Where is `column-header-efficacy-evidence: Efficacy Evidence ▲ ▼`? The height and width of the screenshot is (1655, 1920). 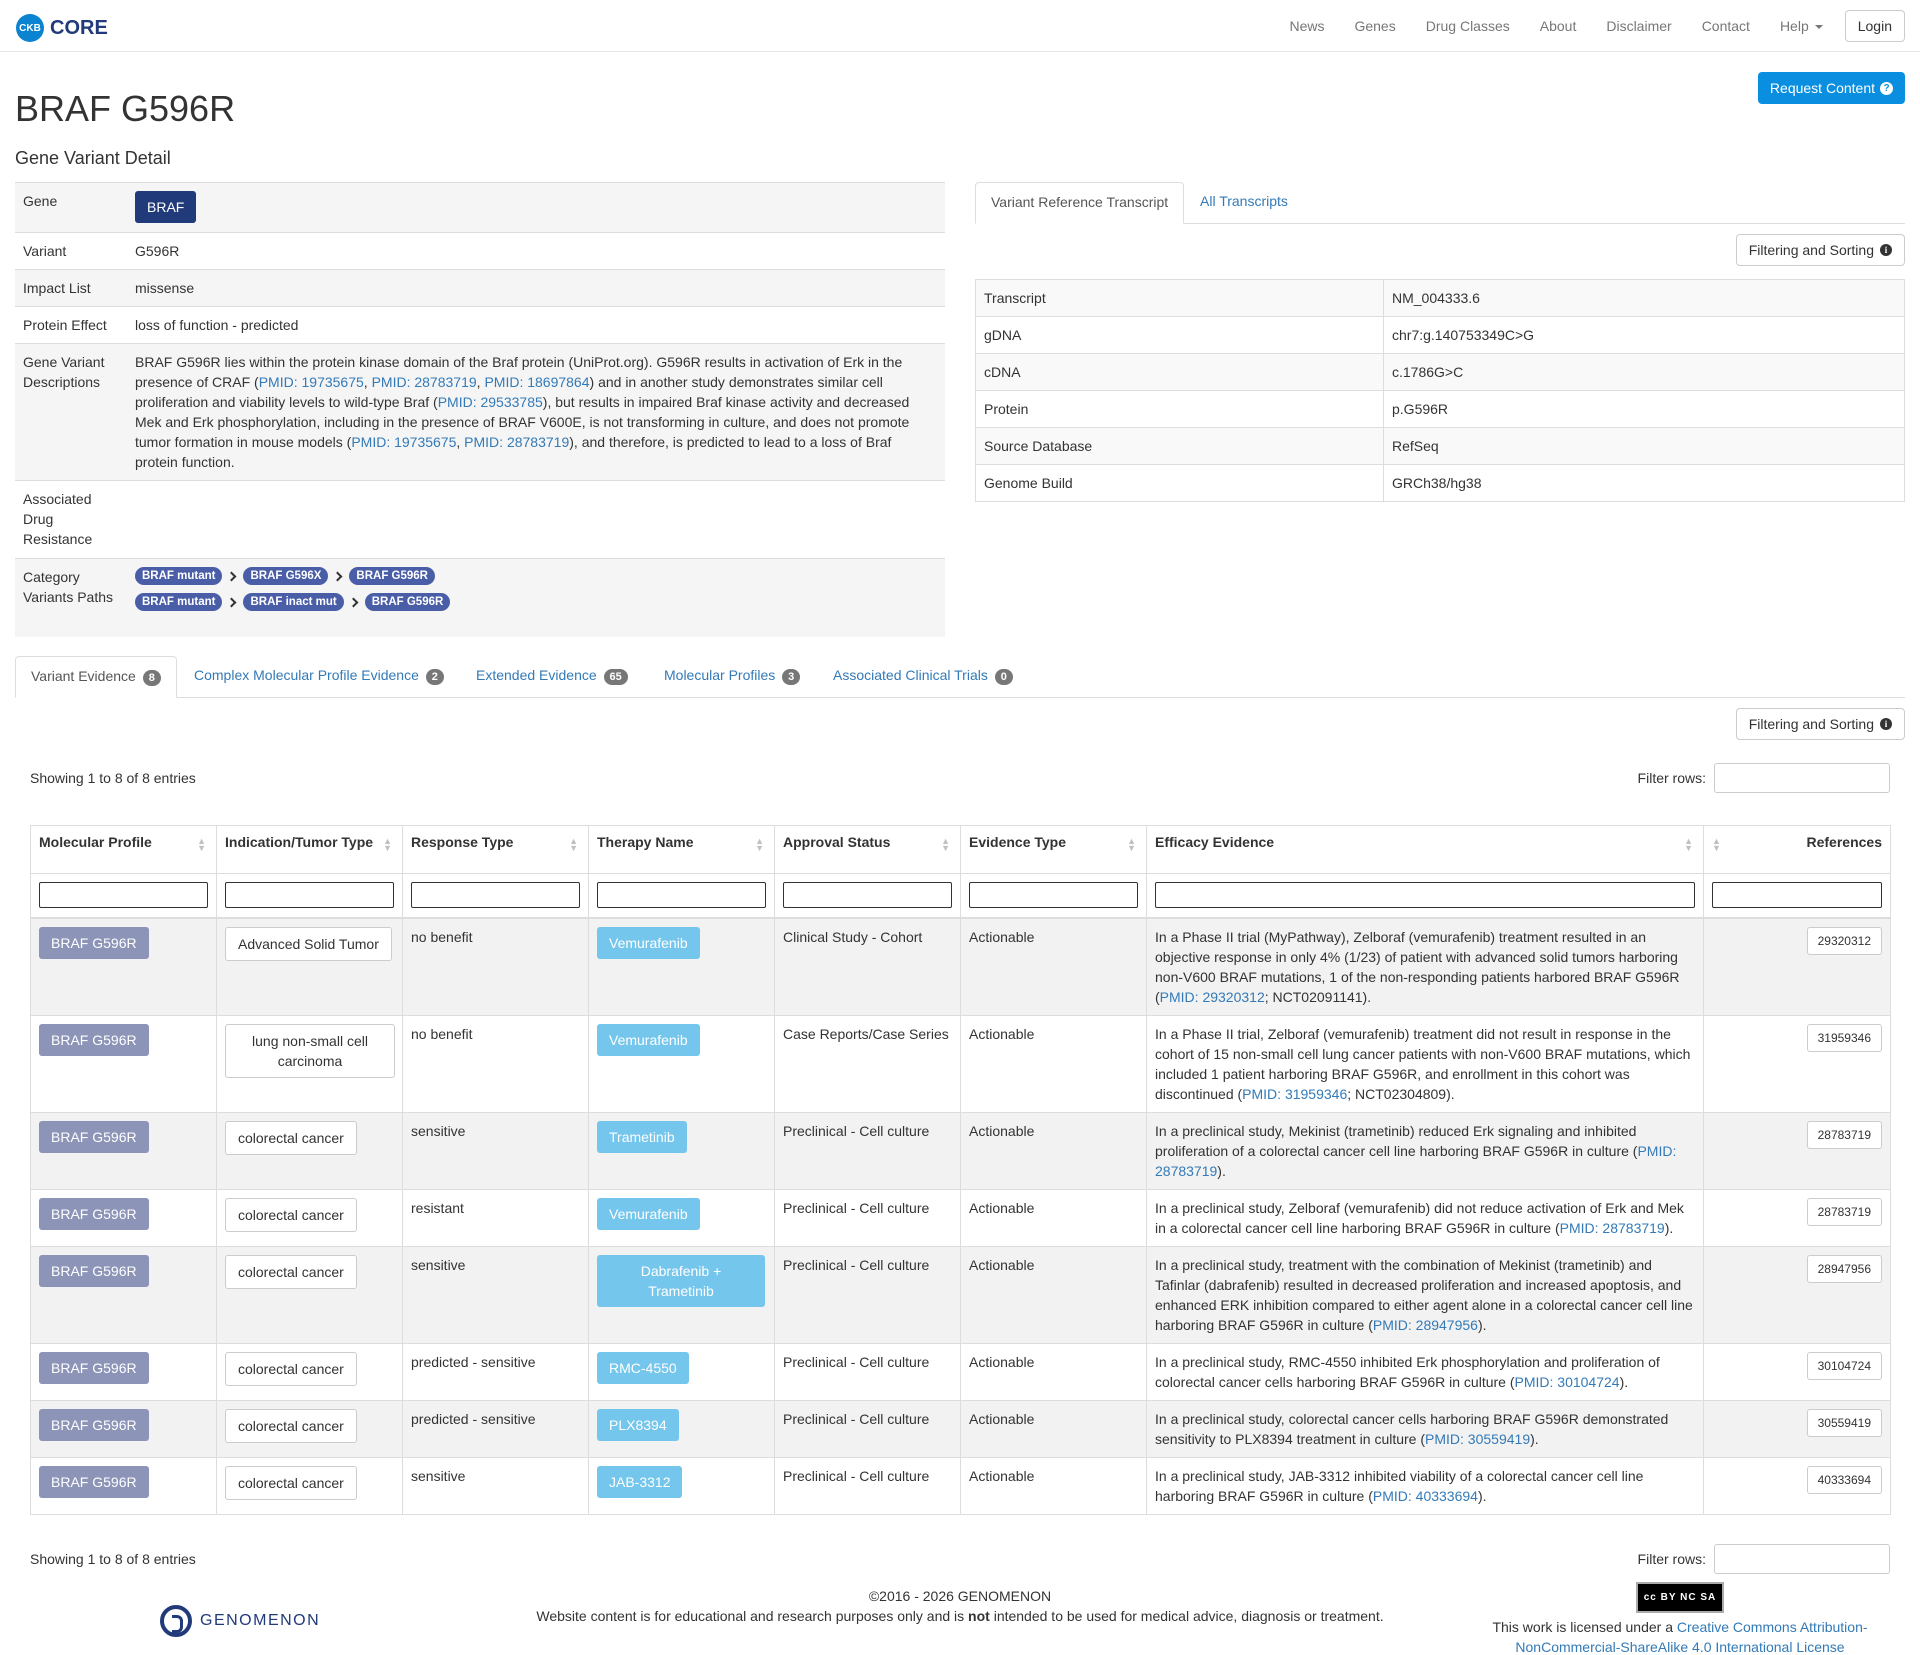 column-header-efficacy-evidence: Efficacy Evidence ▲ ▼ is located at coordinates (1425, 849).